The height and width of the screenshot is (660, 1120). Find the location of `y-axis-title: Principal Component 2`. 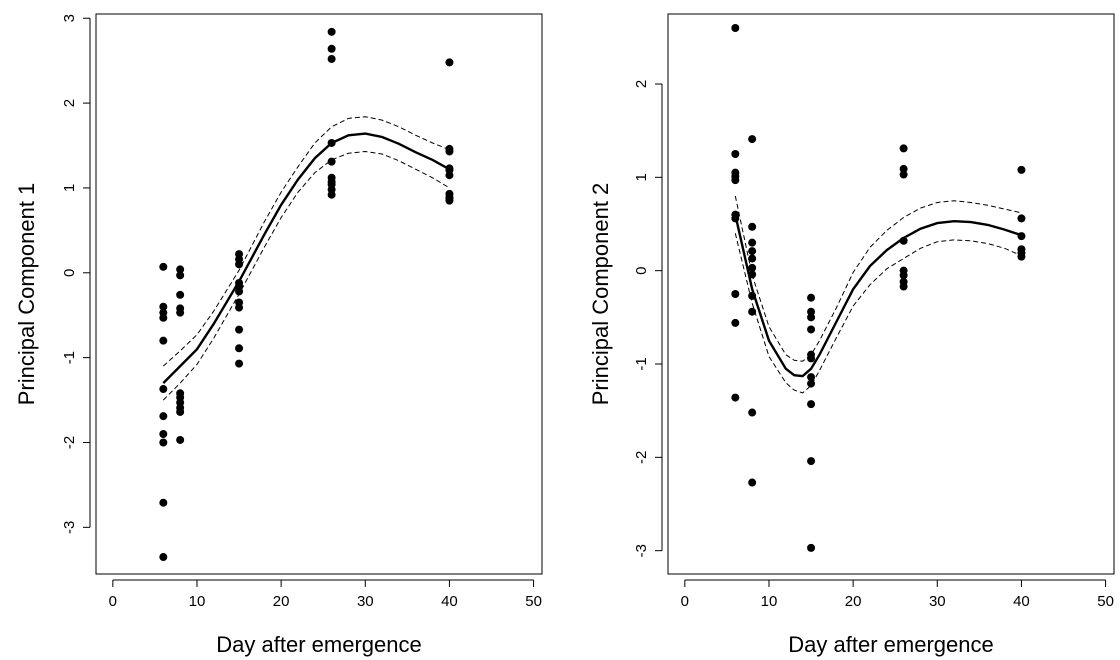

y-axis-title: Principal Component 2 is located at coordinates (600, 294).